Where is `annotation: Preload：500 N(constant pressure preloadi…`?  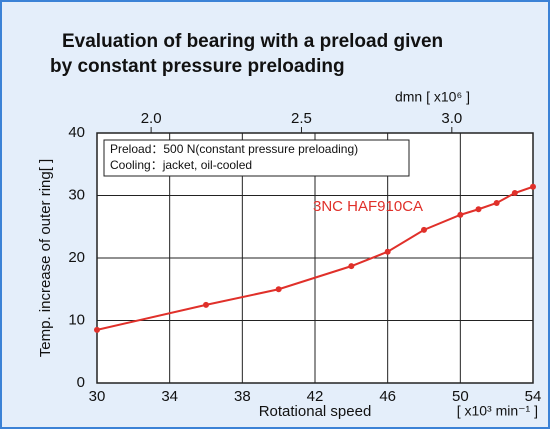 annotation: Preload：500 N(constant pressure preloadi… is located at coordinates (234, 149).